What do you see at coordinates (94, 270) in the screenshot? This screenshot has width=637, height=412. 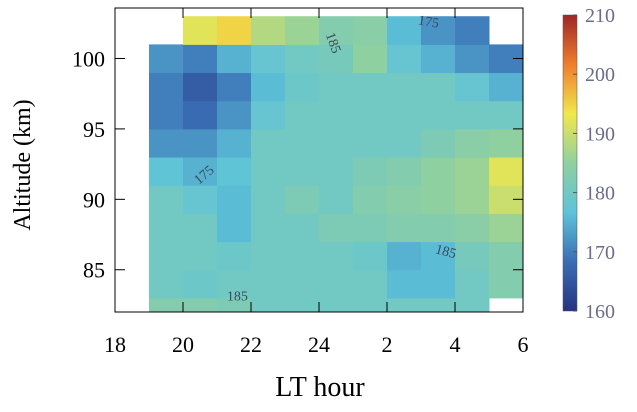 I see `y-tick-label: 85` at bounding box center [94, 270].